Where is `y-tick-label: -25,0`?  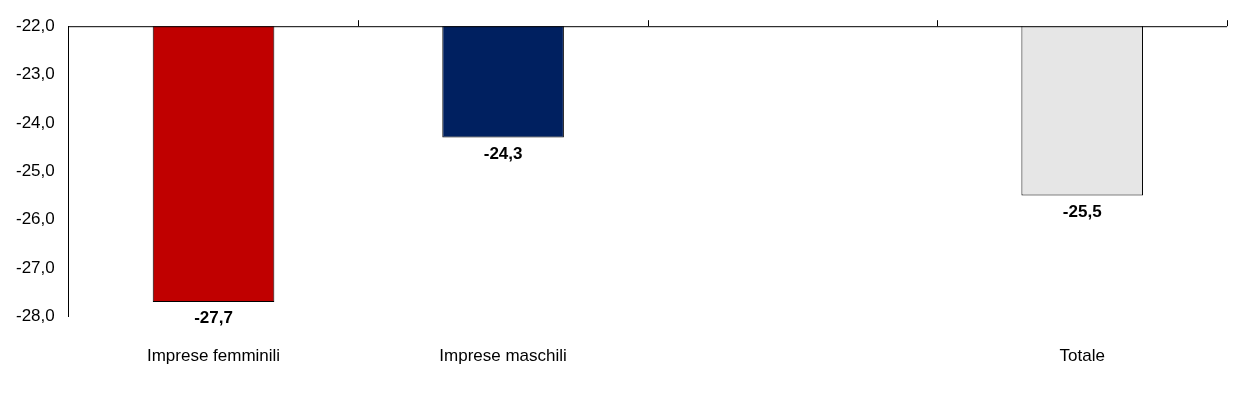 y-tick-label: -25,0 is located at coordinates (35, 171).